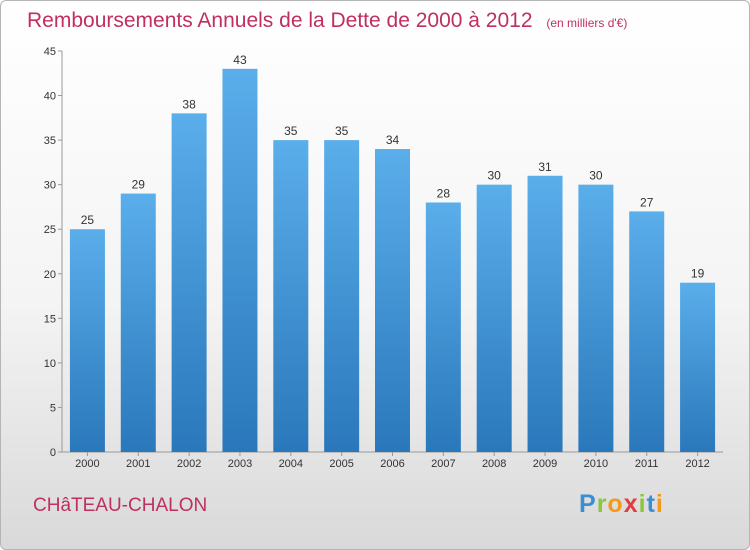 This screenshot has width=750, height=550. Describe the element at coordinates (587, 23) in the screenshot. I see `chart-subtitle: (en milliers d'€)` at that location.